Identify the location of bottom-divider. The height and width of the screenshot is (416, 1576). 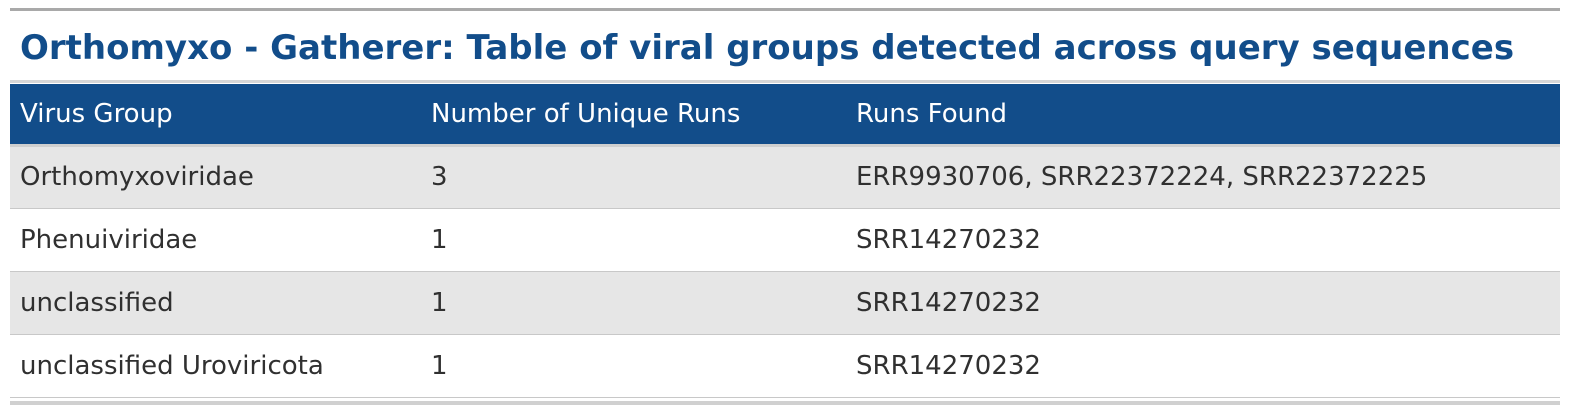
(785, 403).